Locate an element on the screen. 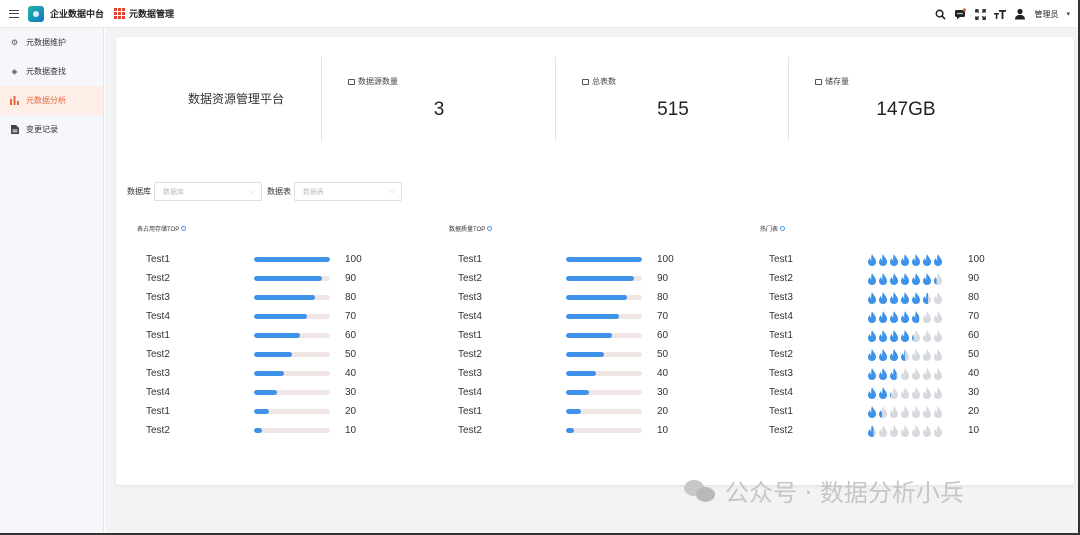 The image size is (1080, 535). stat-value: 3 is located at coordinates (439, 109).